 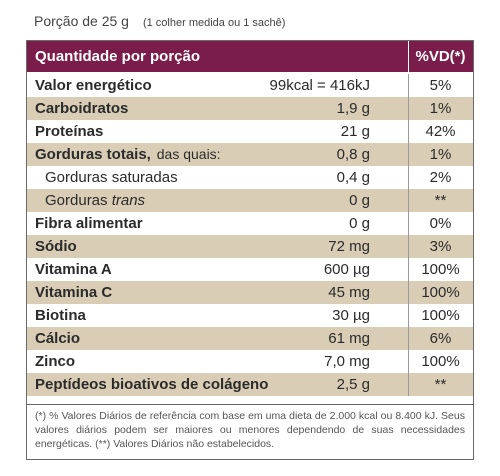 What do you see at coordinates (250, 131) in the screenshot?
I see `table-row-proteinas: Proteínas 21 g 42%` at bounding box center [250, 131].